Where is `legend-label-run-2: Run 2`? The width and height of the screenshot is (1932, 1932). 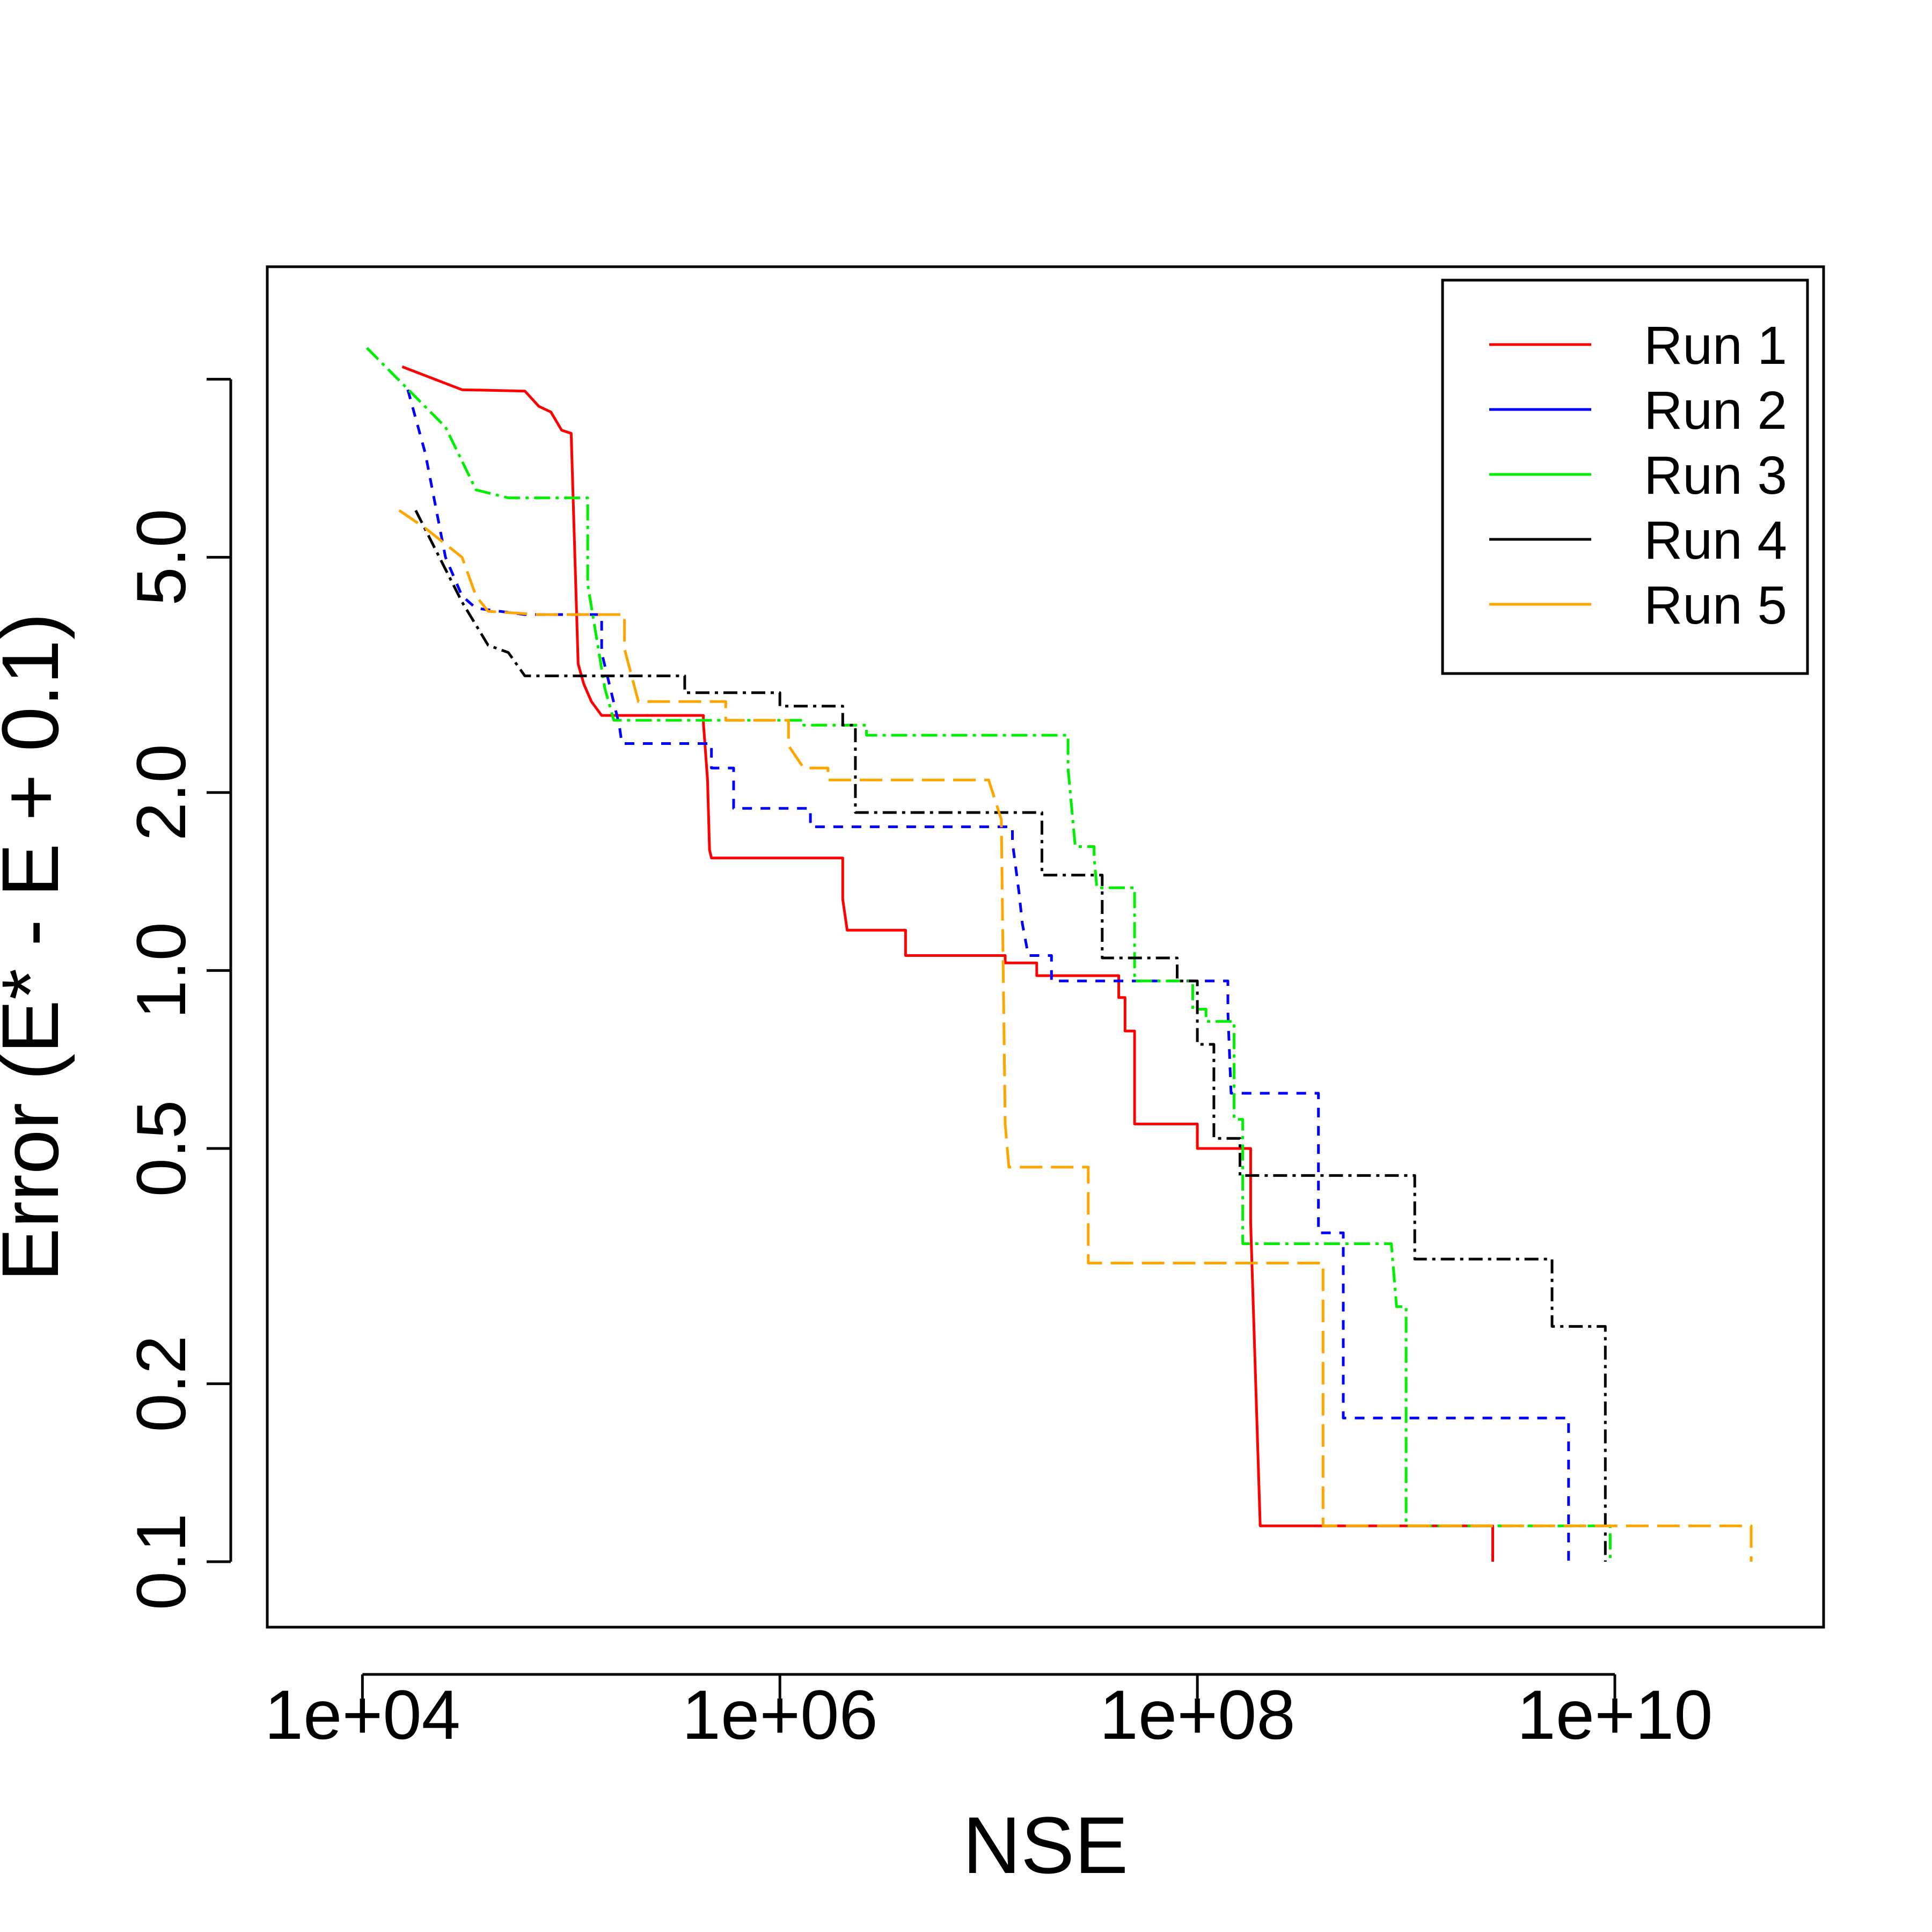
legend-label-run-2: Run 2 is located at coordinates (1715, 410).